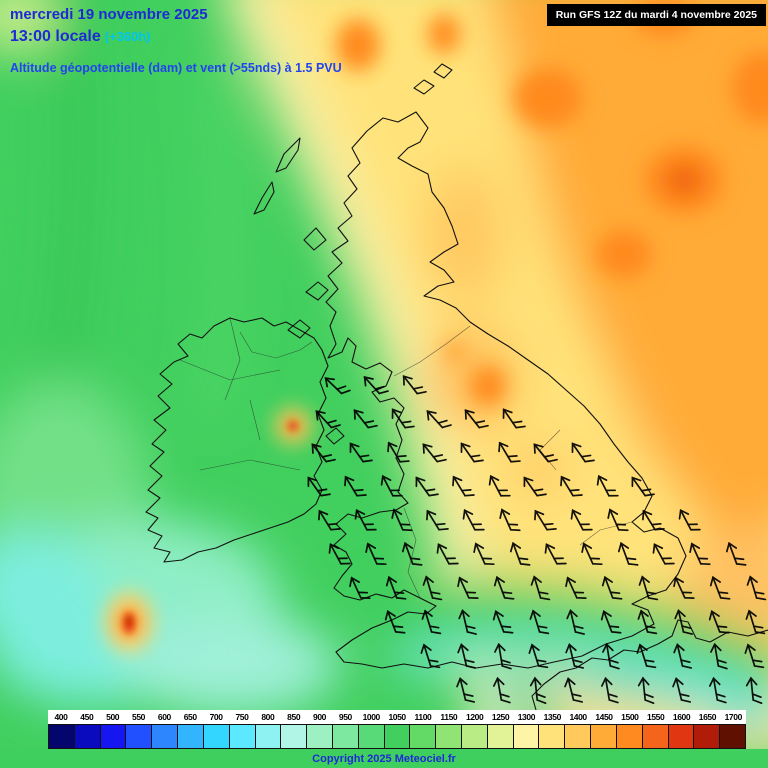 The image size is (768, 768). I want to click on legend-value: 1250, so click(500, 717).